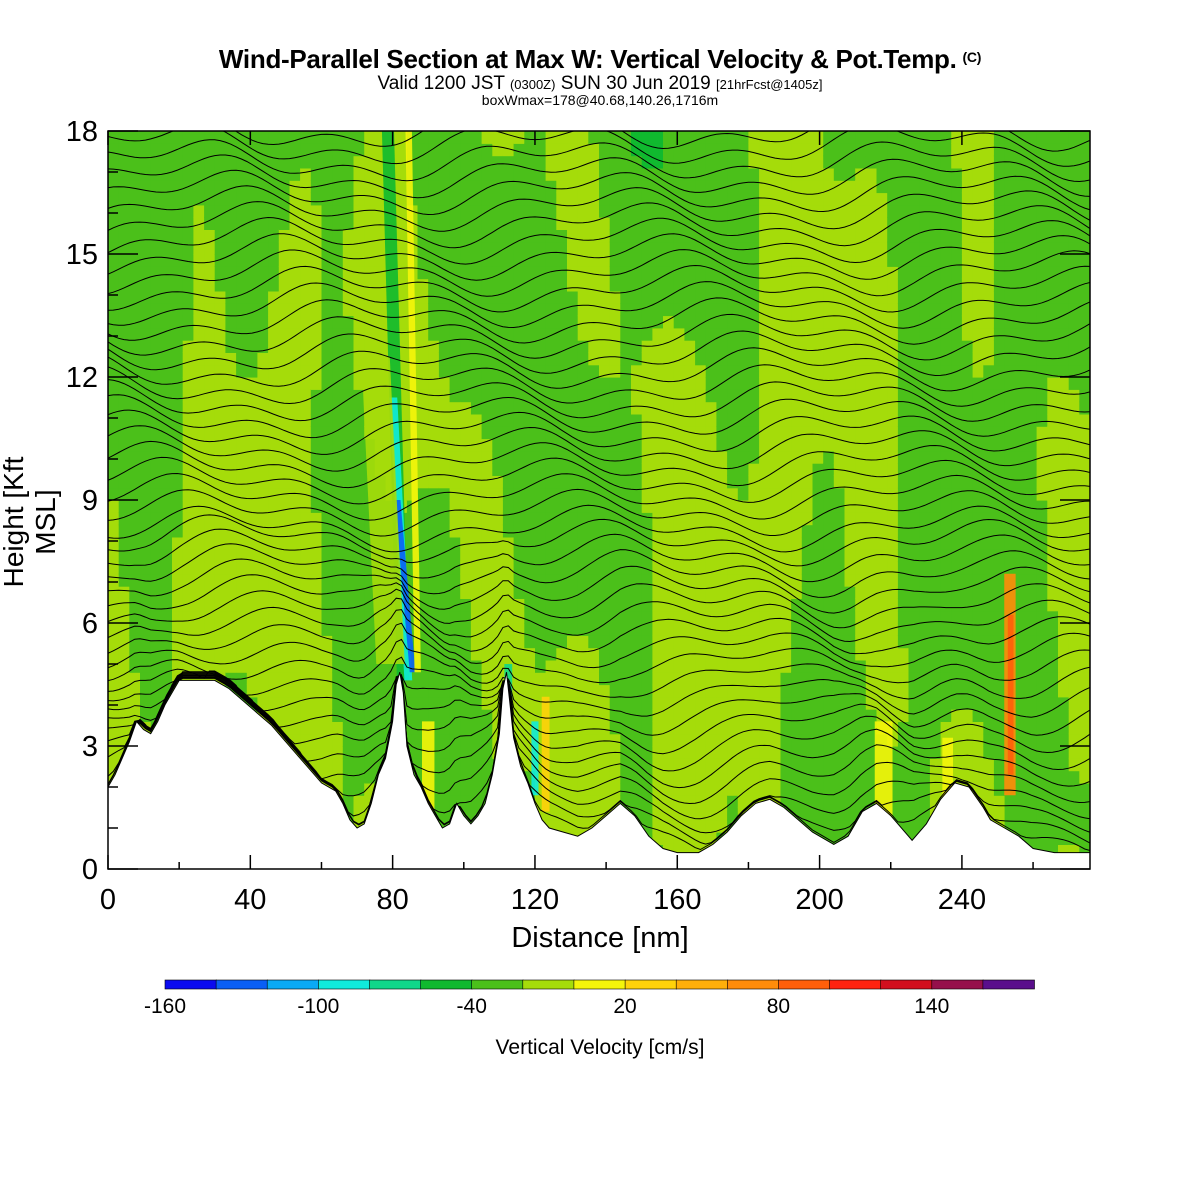 This screenshot has width=1200, height=1200. I want to click on chart-subtitle-boxmax: boxWmax=178@40.68,140.26,1716m, so click(600, 100).